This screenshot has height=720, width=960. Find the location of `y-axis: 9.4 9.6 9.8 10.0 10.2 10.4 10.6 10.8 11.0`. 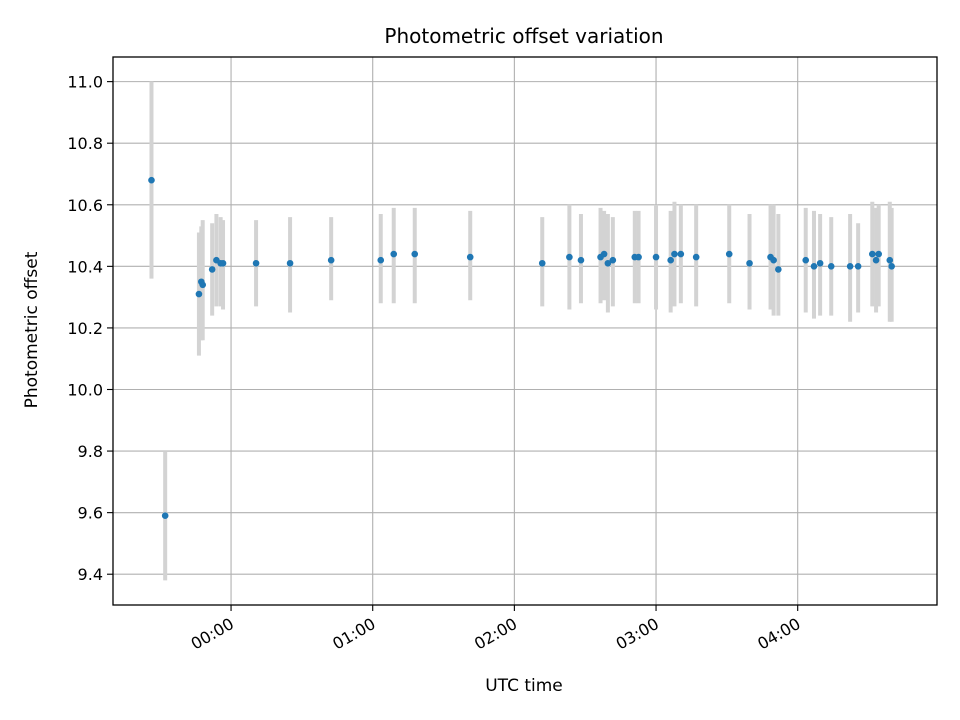

y-axis: 9.4 9.6 9.8 10.0 10.2 10.4 10.6 10.8 11.0 is located at coordinates (90, 328).